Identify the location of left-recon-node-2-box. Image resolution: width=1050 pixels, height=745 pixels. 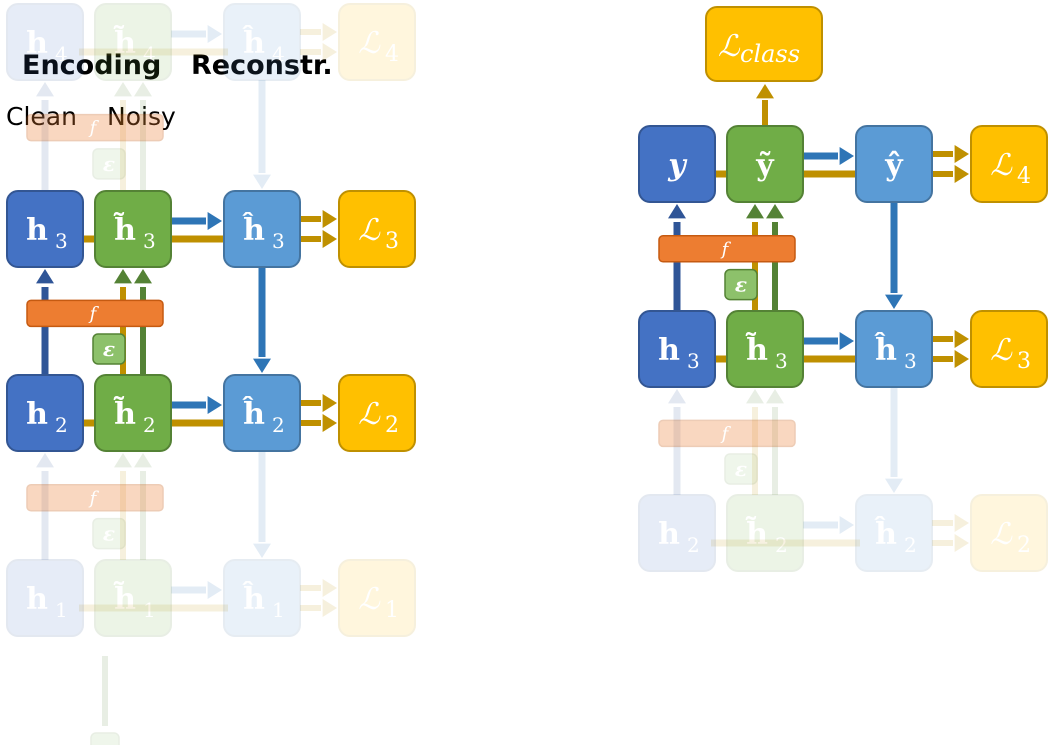
(262, 413).